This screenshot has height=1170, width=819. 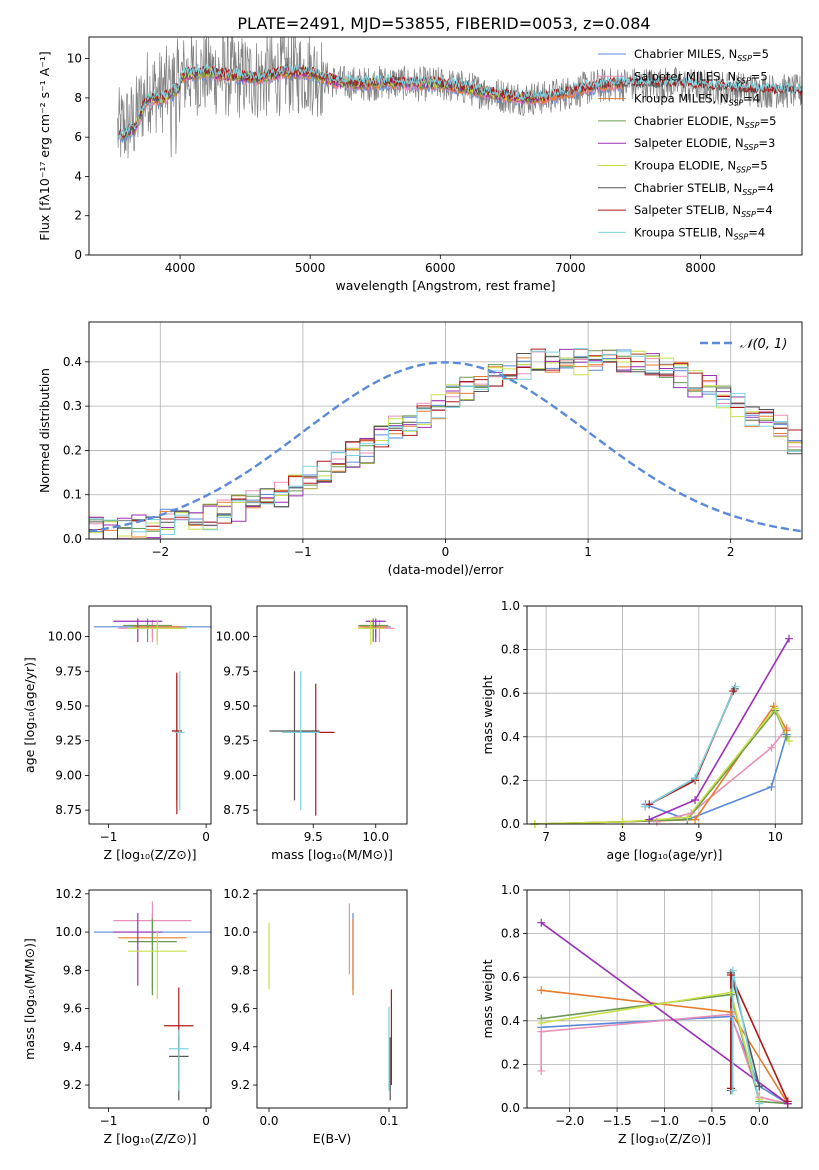 I want to click on mass_vs_ebv-xtick-label: 0.0, so click(x=268, y=1121).